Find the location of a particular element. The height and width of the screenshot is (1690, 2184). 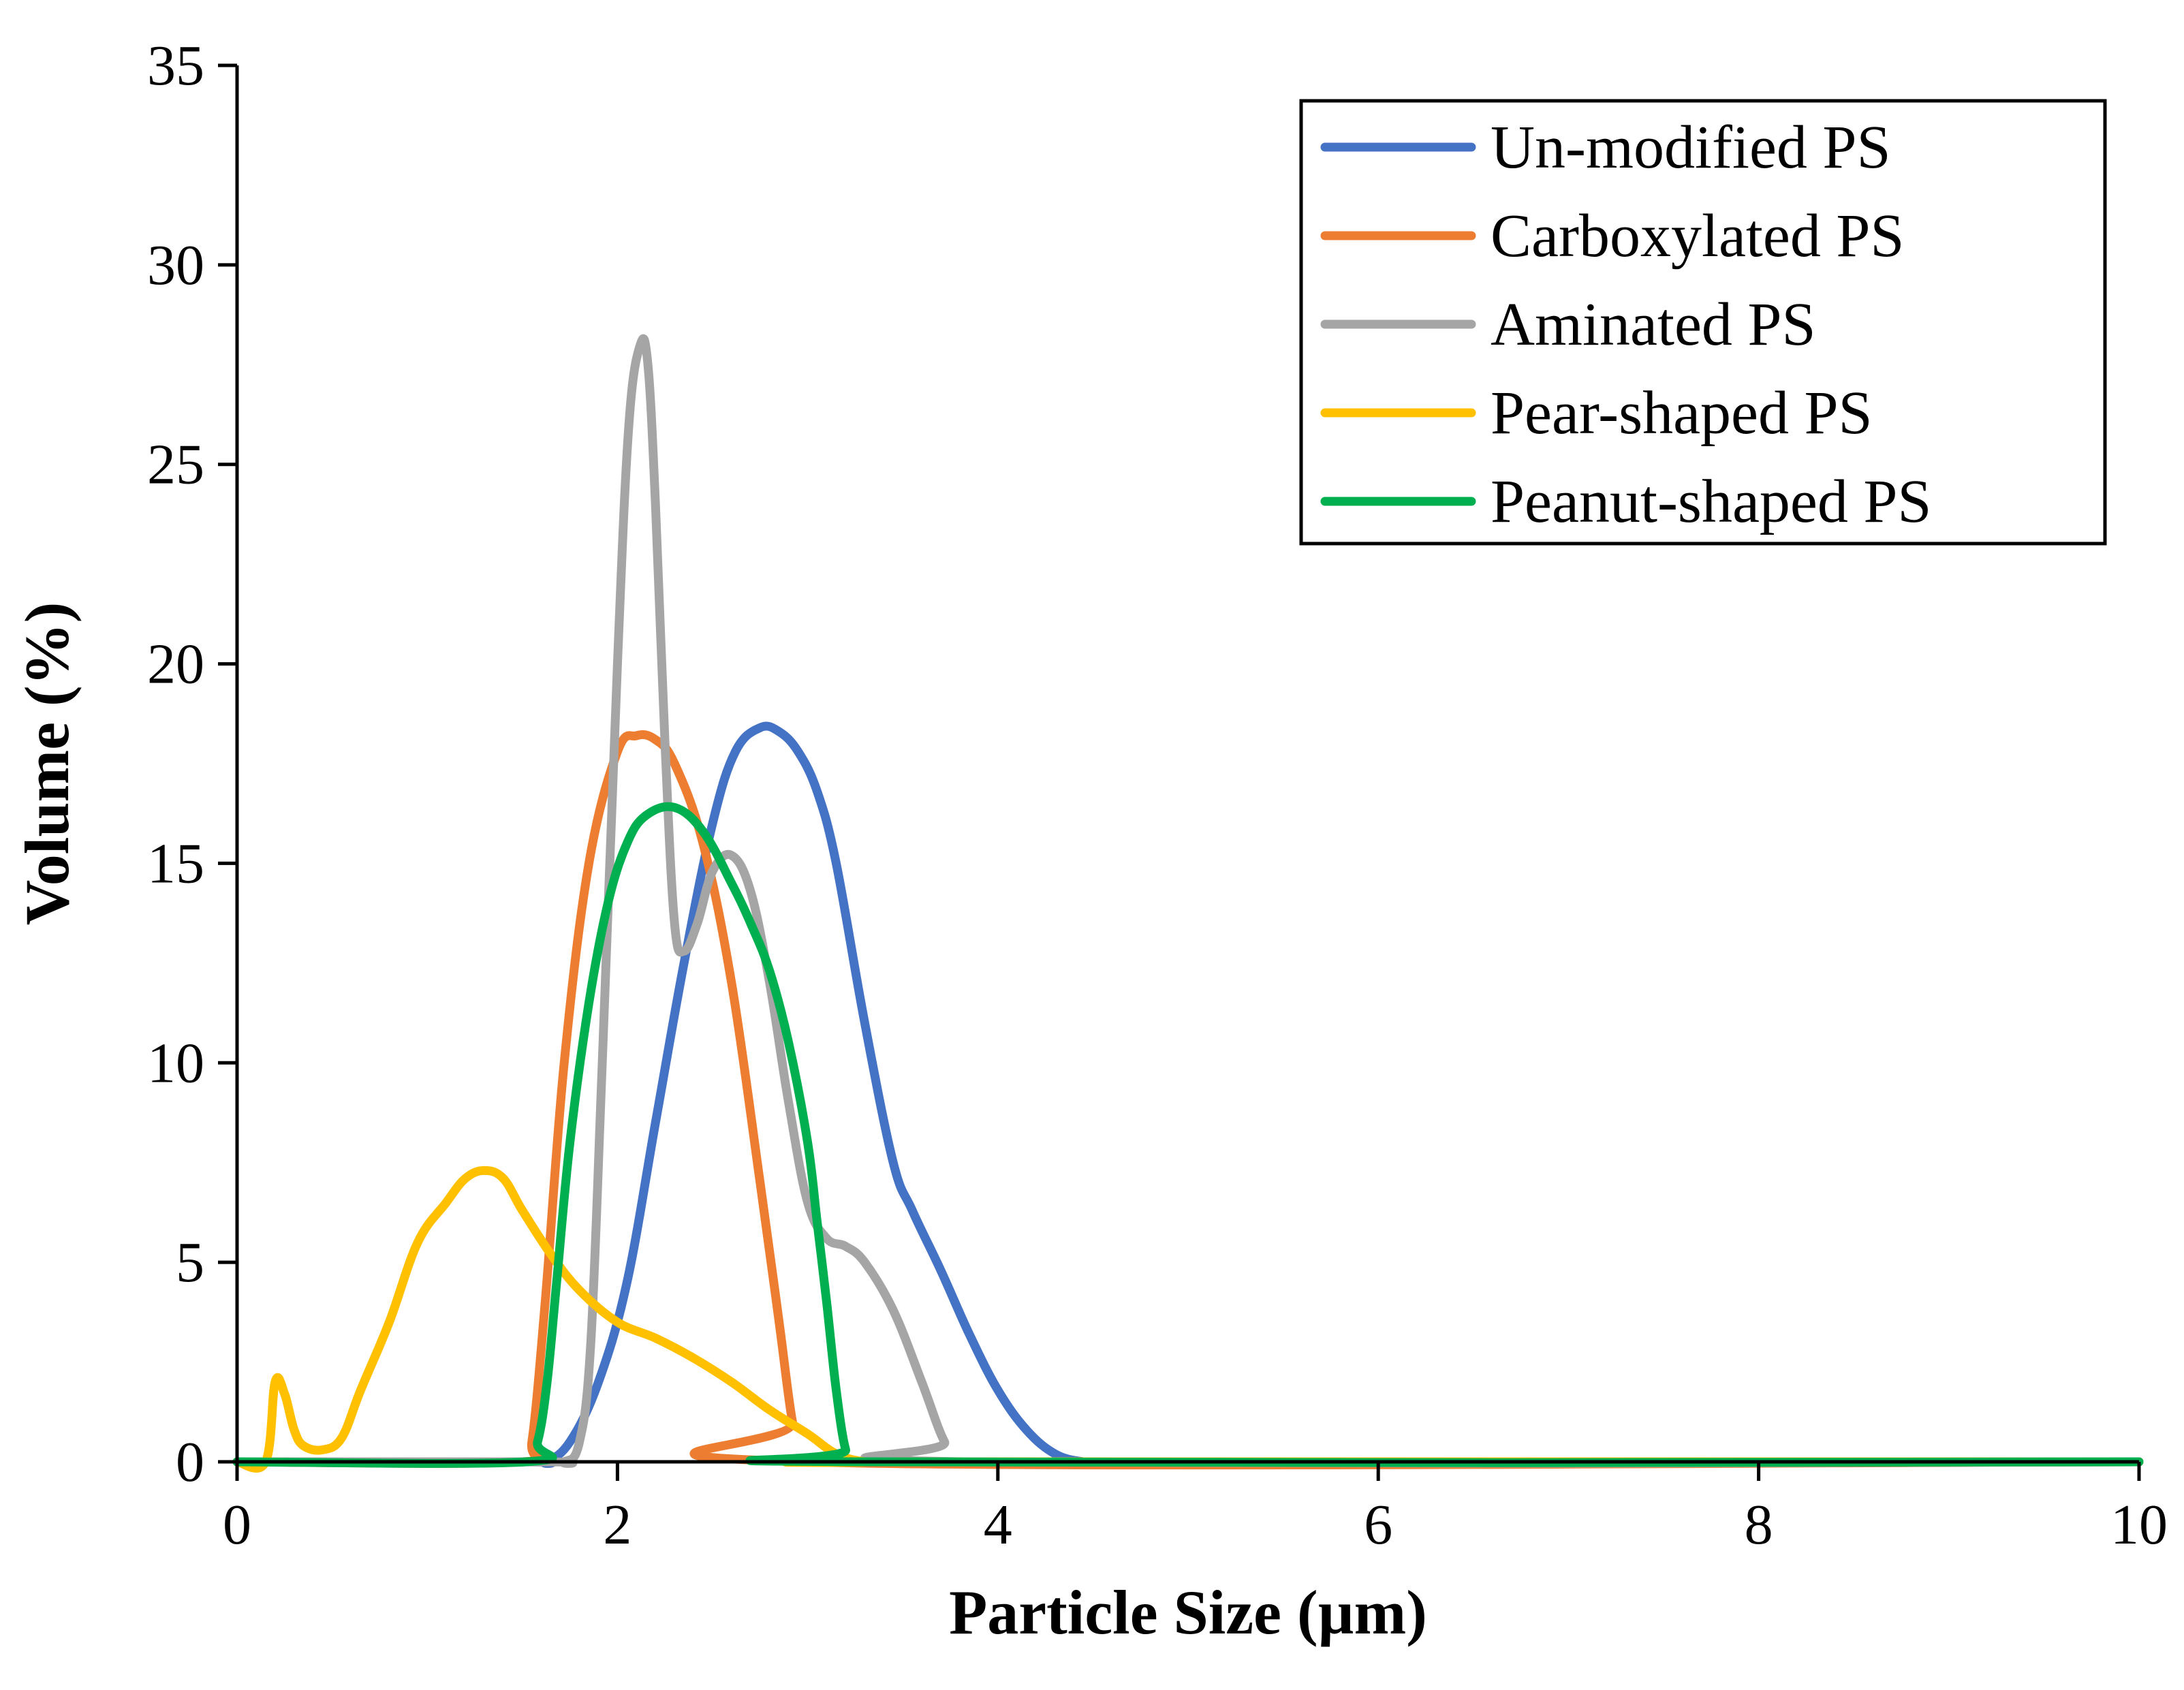

legend-label: Carboxylated PS is located at coordinates (1697, 236).